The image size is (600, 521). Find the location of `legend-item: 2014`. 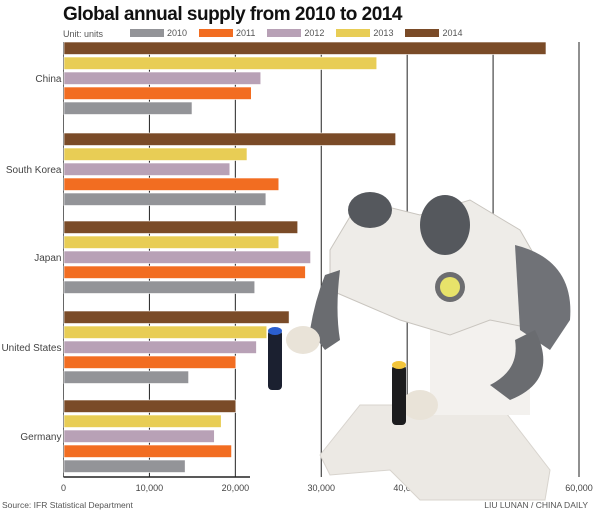

legend-item: 2014 is located at coordinates (433, 33).